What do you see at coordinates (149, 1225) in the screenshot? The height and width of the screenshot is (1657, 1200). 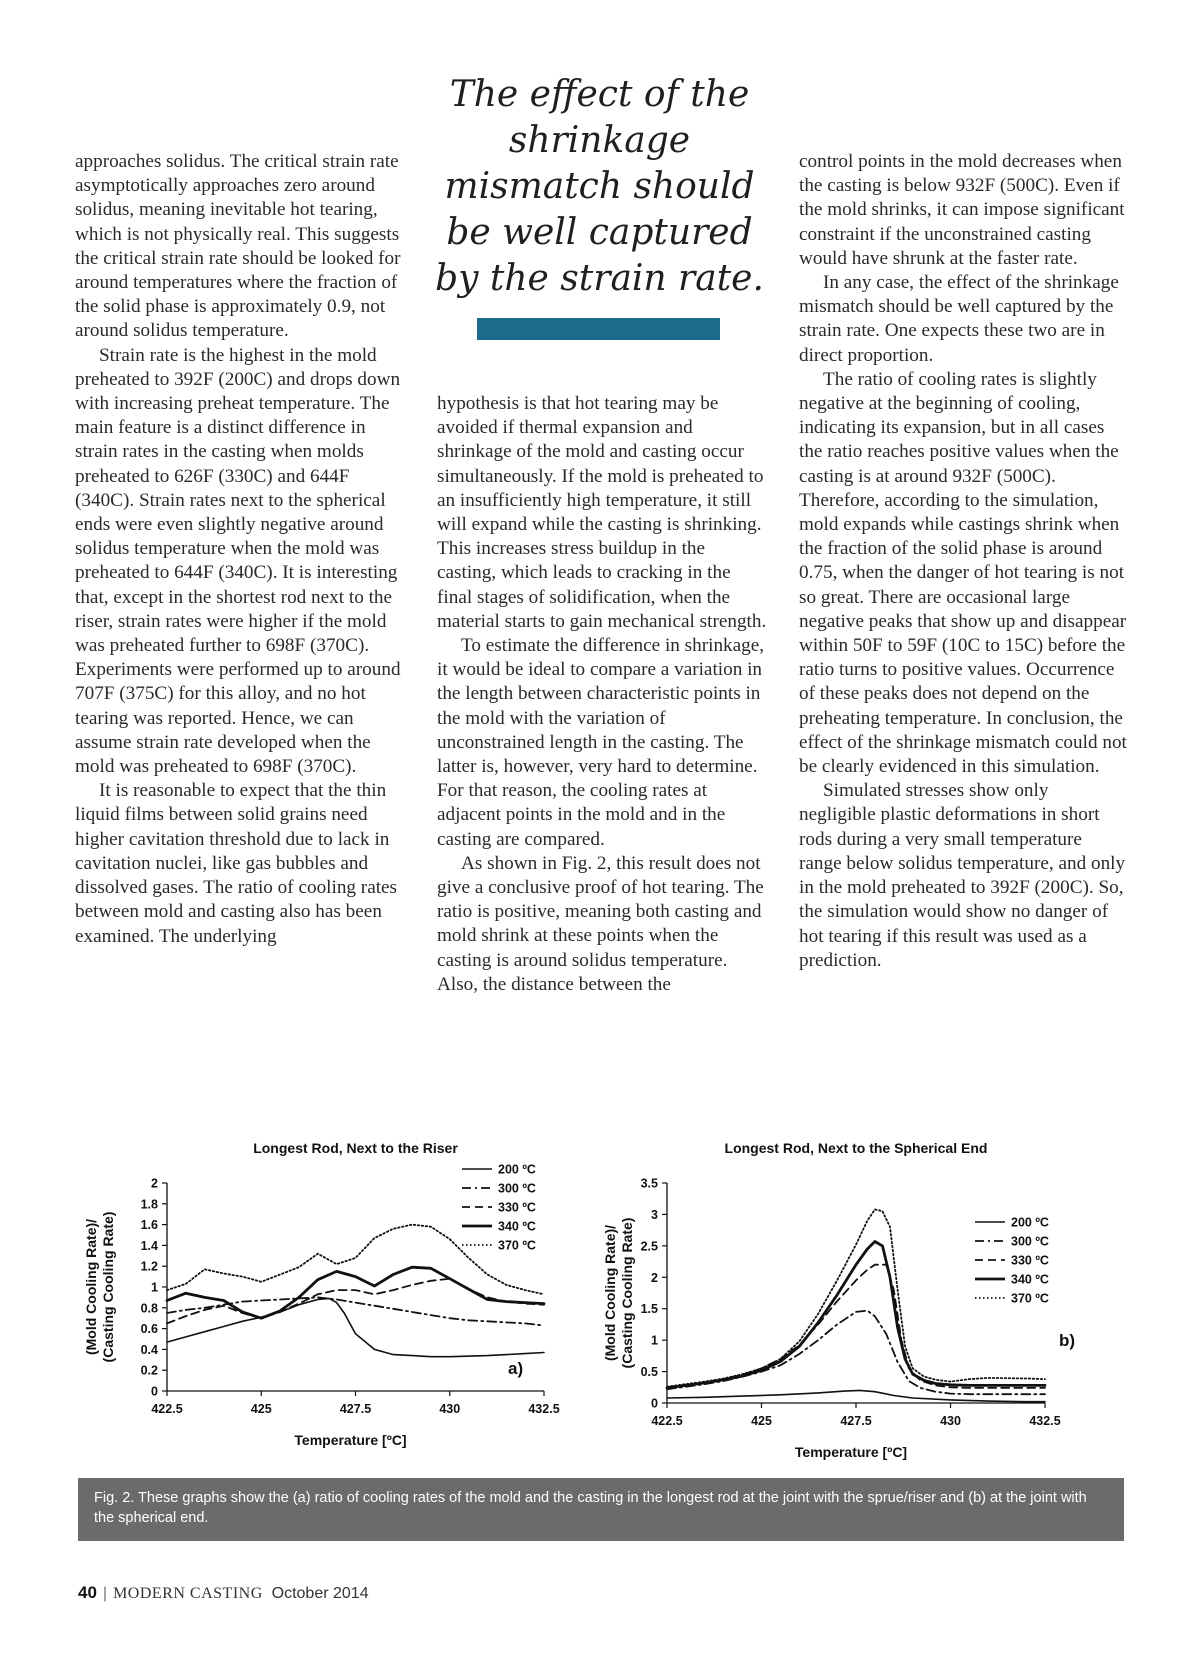 I see `y-tick-label: 1.6` at bounding box center [149, 1225].